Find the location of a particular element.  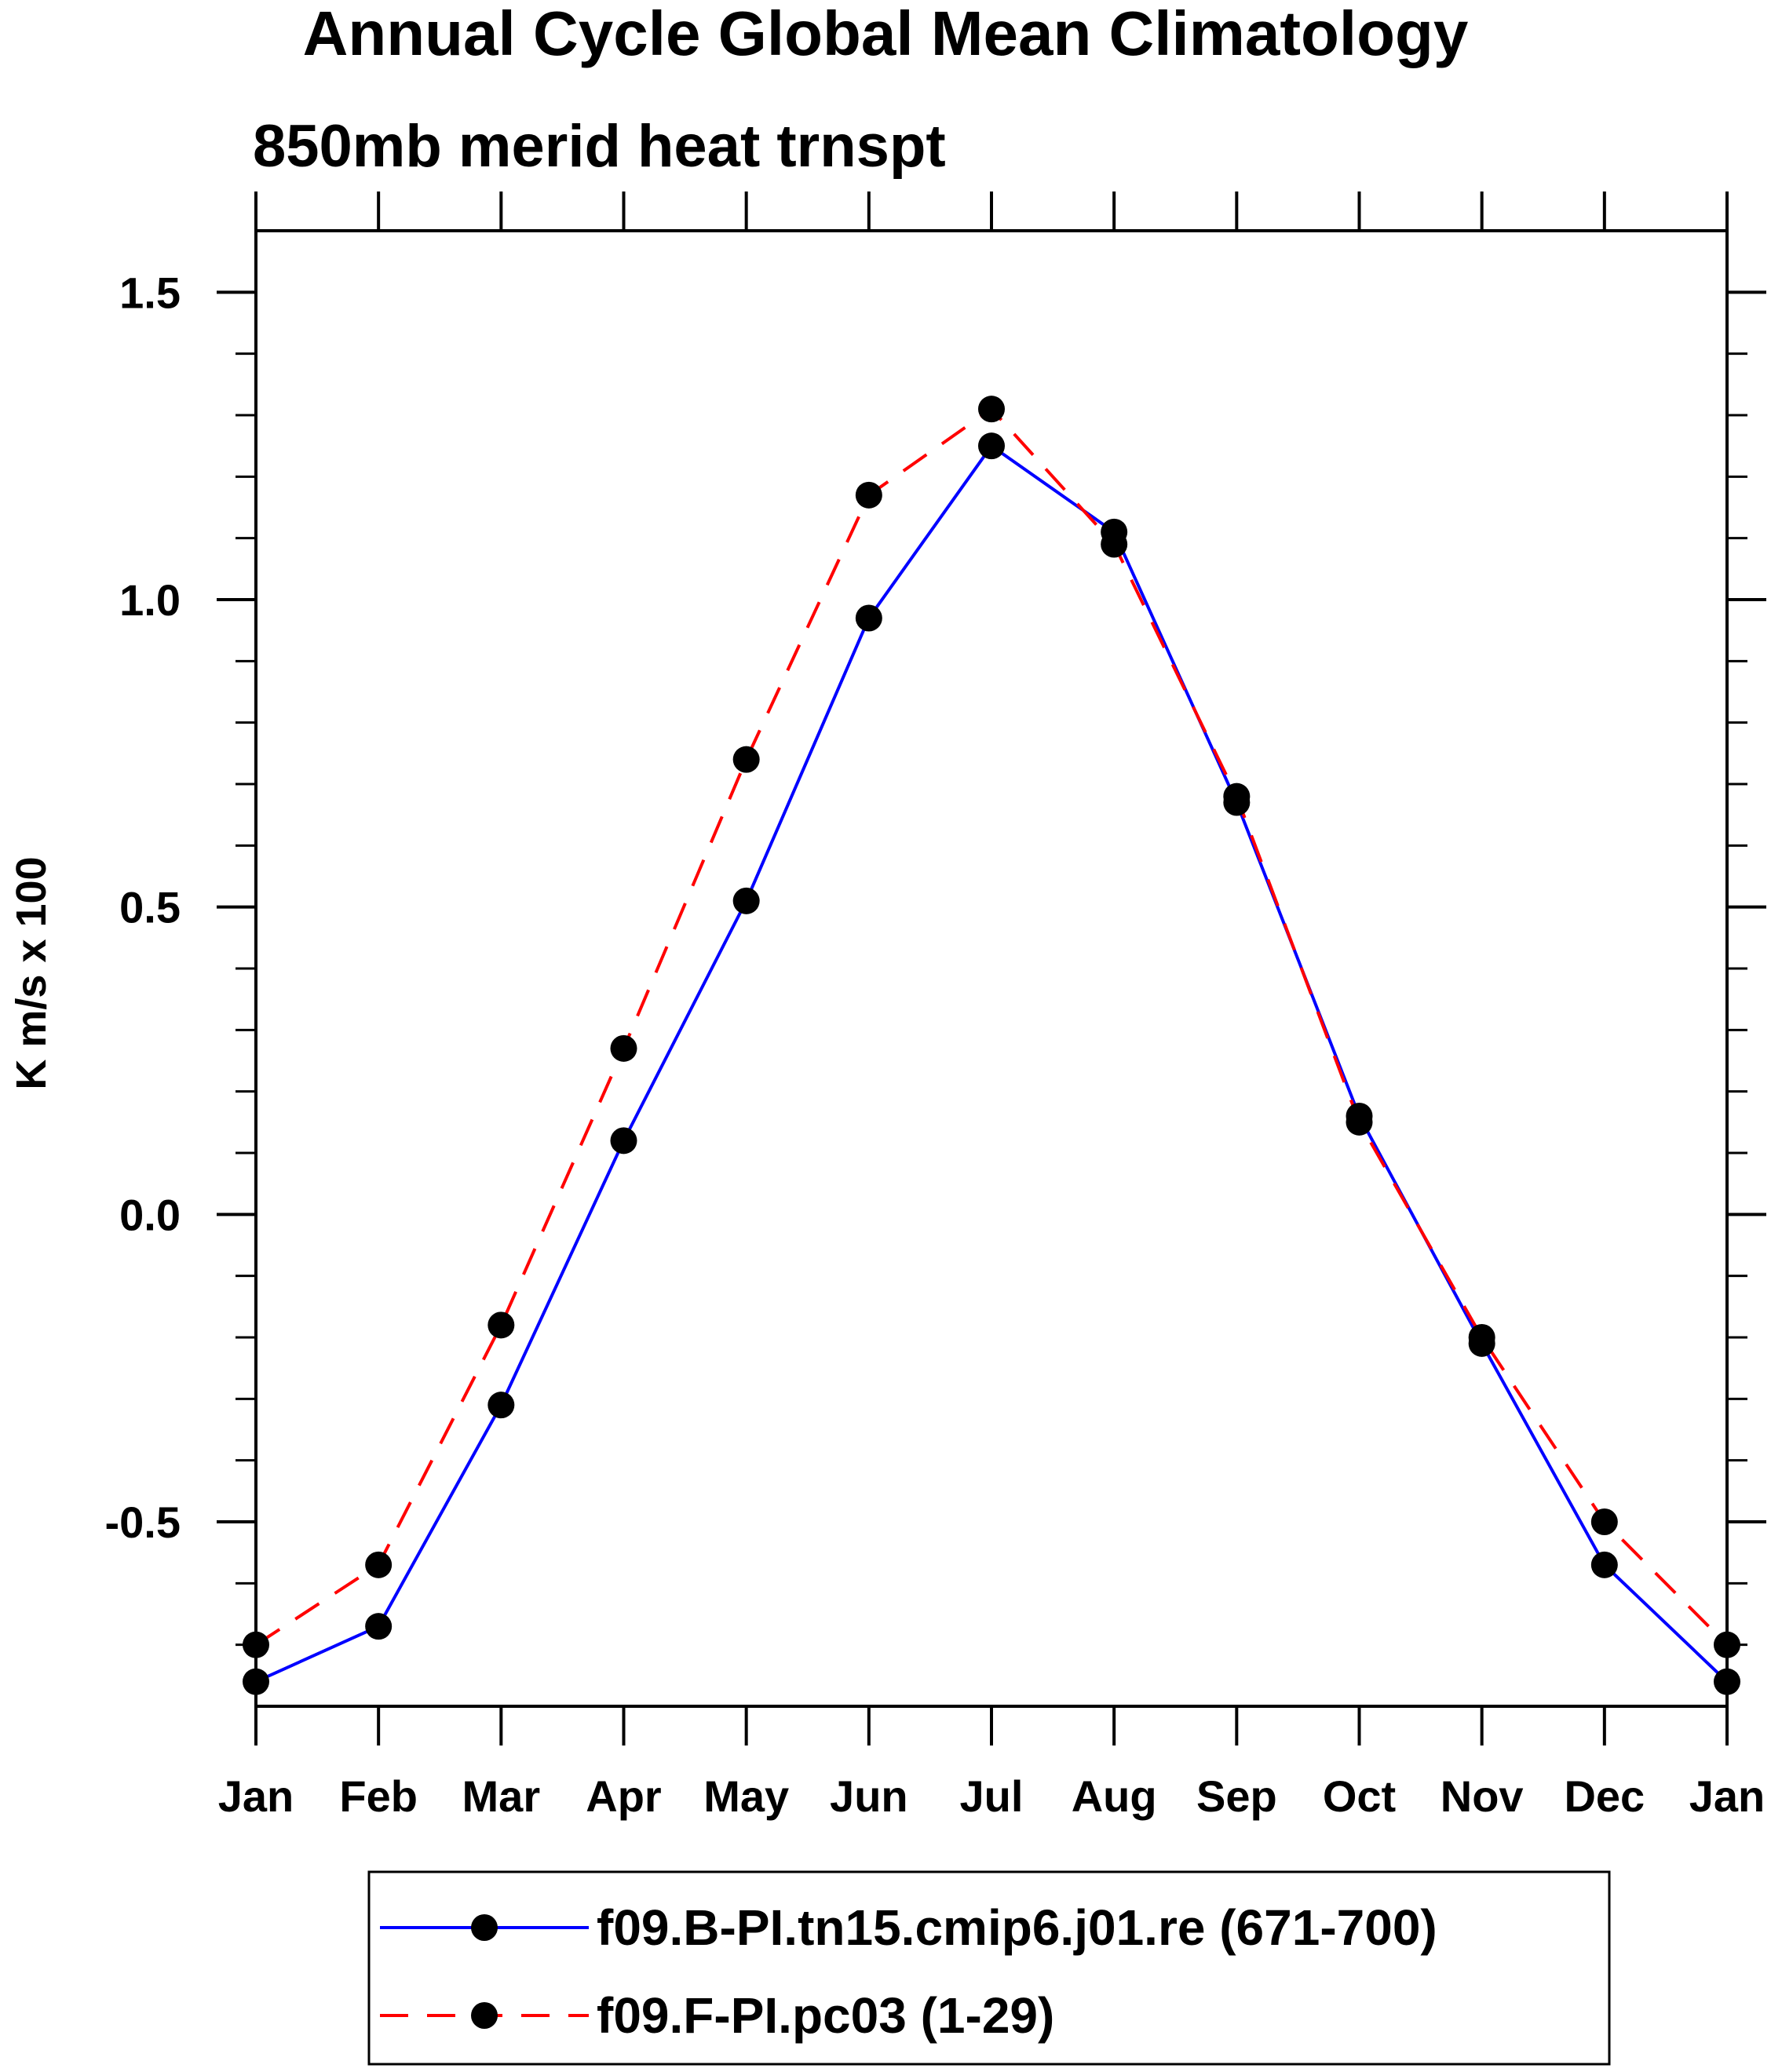

legend-box is located at coordinates (989, 1968).